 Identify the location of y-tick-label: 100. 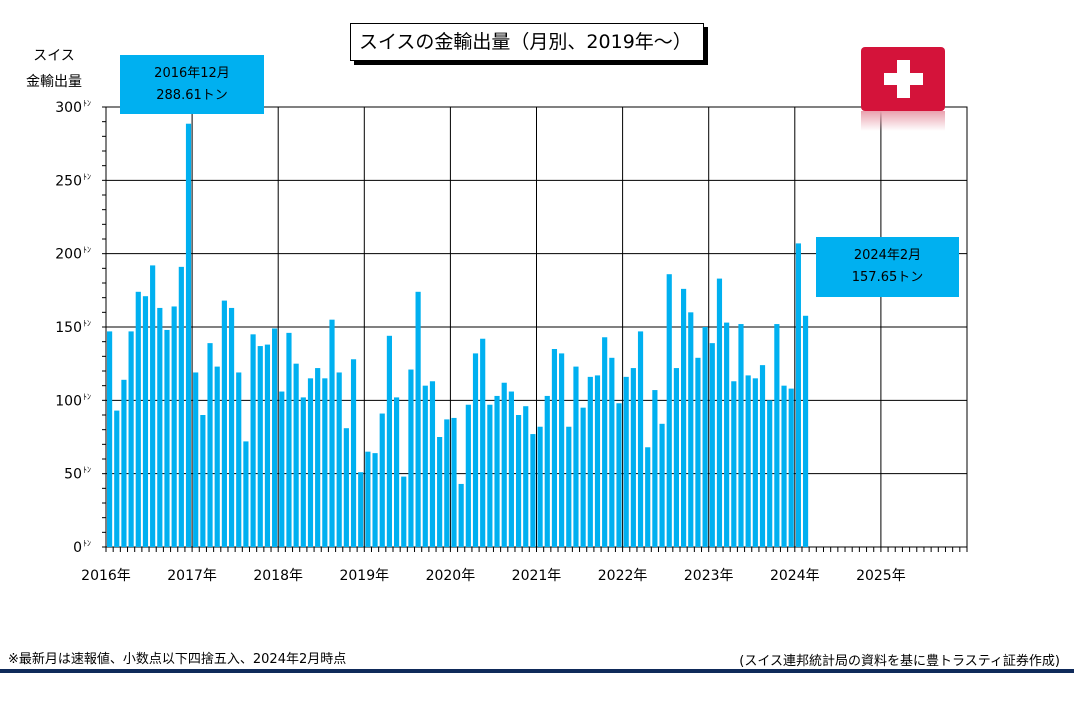
(68, 401).